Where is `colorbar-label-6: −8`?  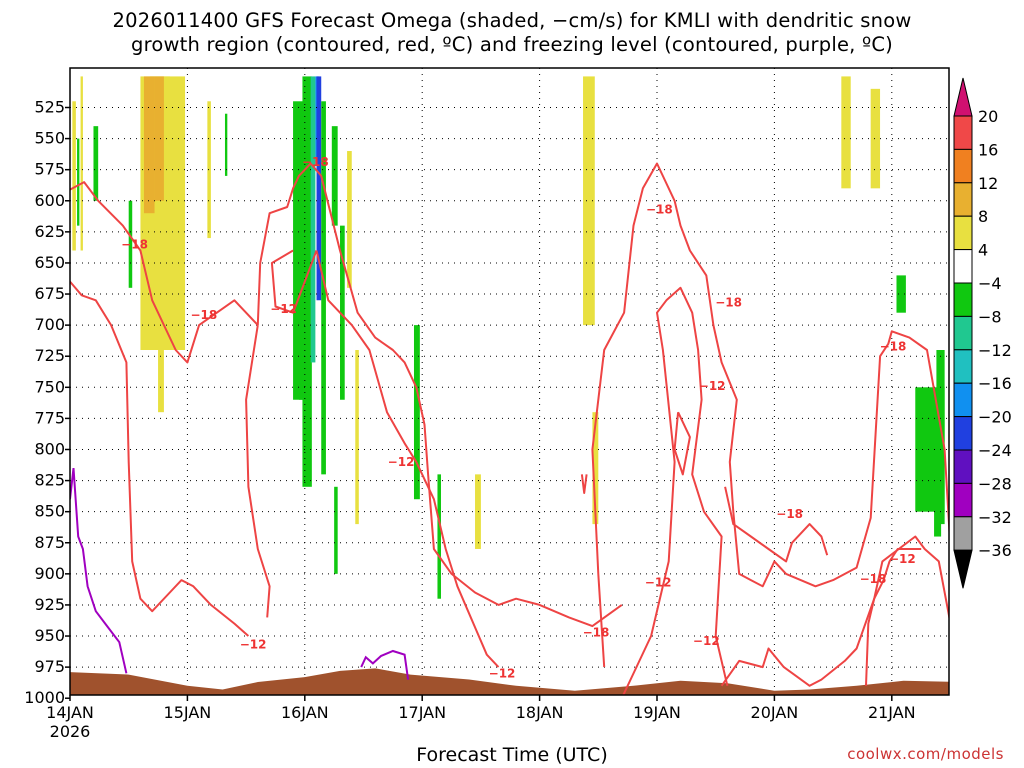 colorbar-label-6: −8 is located at coordinates (990, 316).